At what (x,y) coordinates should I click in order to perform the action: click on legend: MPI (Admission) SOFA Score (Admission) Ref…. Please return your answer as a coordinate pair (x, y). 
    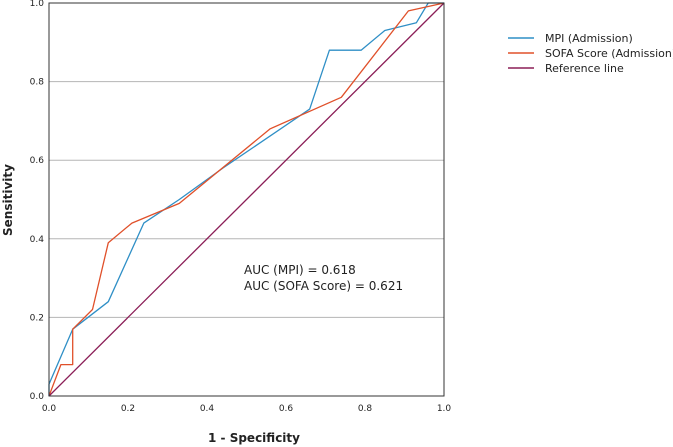
    Looking at the image, I should click on (590, 53).